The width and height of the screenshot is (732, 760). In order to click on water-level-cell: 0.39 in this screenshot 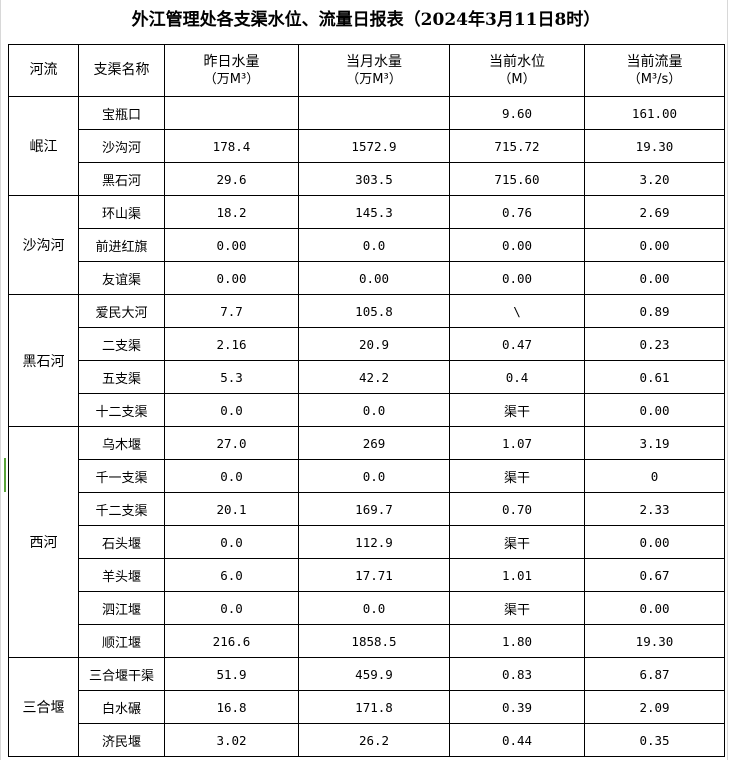, I will do `click(517, 707)`.